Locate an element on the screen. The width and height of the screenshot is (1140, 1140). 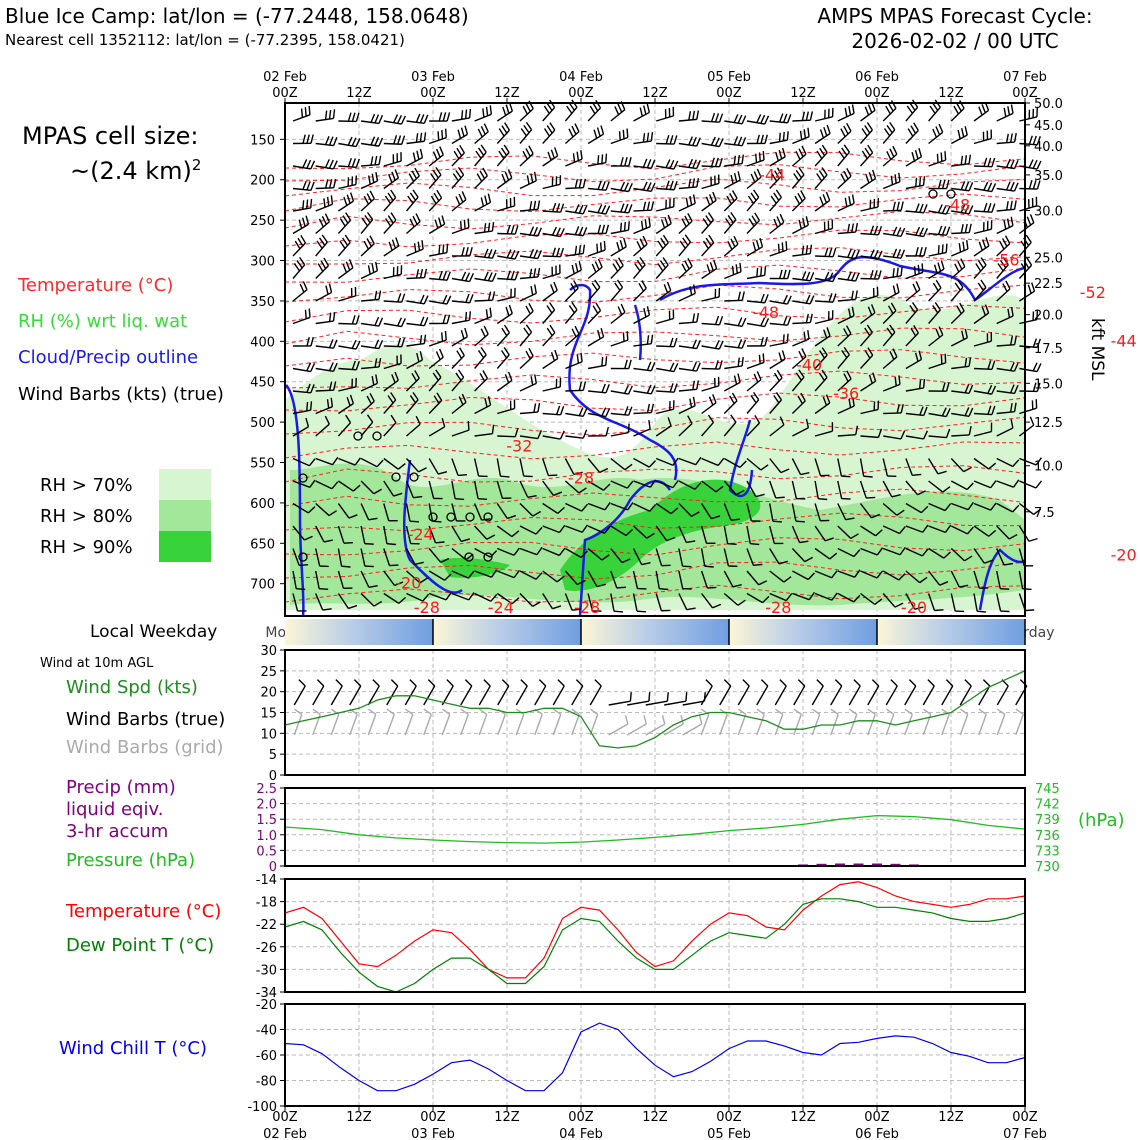
xs-pressure-tick-label: 550 is located at coordinates (262, 464).